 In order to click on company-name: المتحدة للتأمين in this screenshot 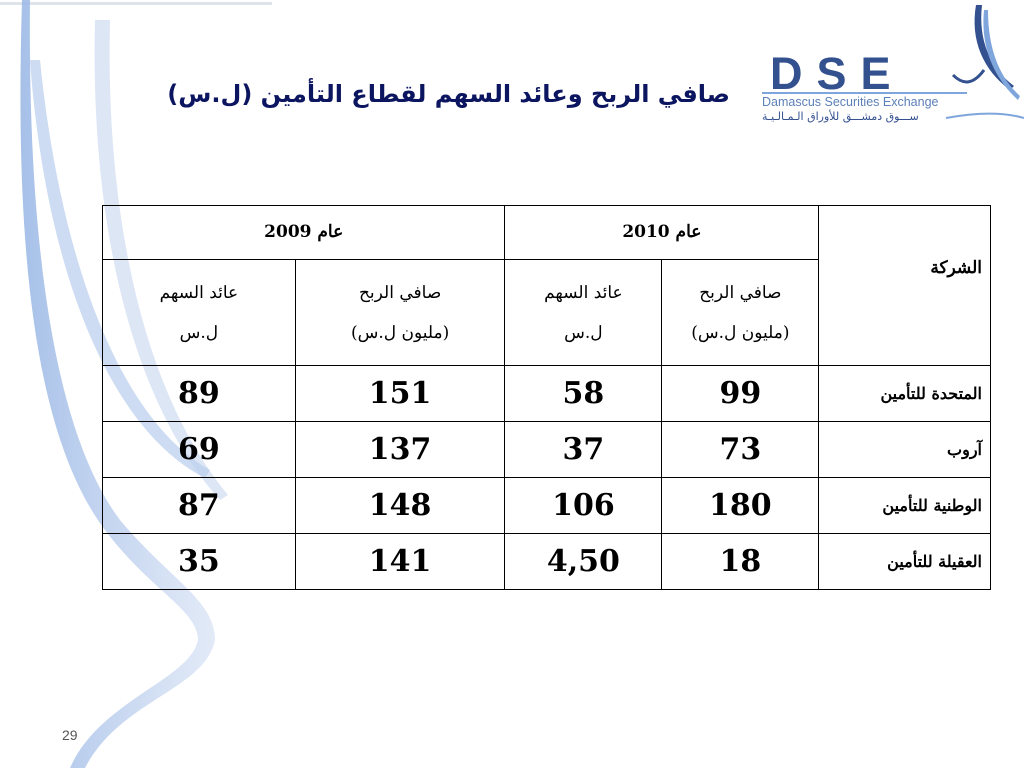, I will do `click(904, 394)`.